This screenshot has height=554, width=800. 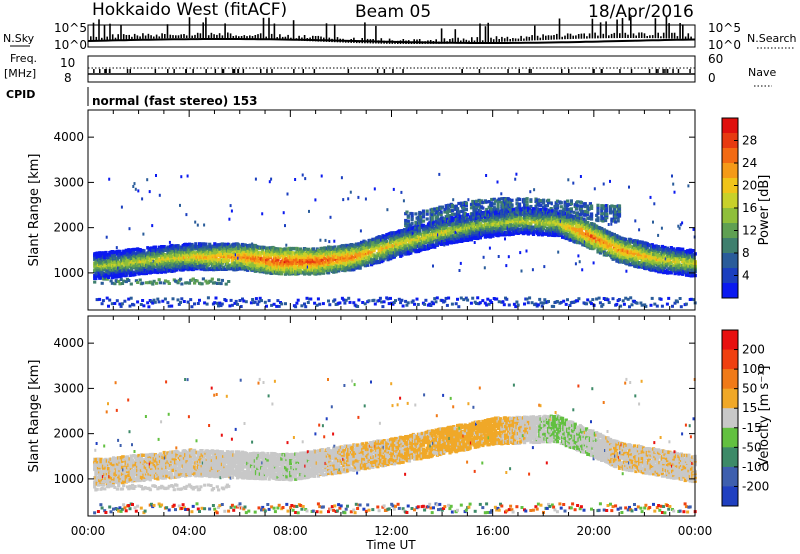 I want to click on freq-tick-high: 10, so click(x=67, y=63).